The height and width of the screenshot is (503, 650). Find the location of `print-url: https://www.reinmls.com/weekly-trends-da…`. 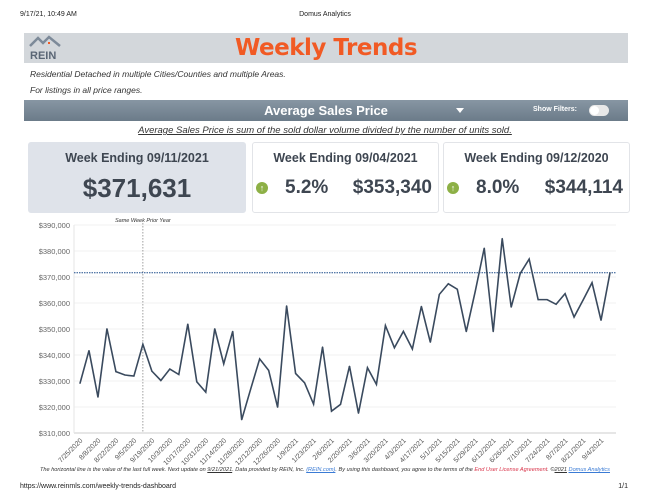

print-url: https://www.reinmls.com/weekly-trends-da… is located at coordinates (98, 486).